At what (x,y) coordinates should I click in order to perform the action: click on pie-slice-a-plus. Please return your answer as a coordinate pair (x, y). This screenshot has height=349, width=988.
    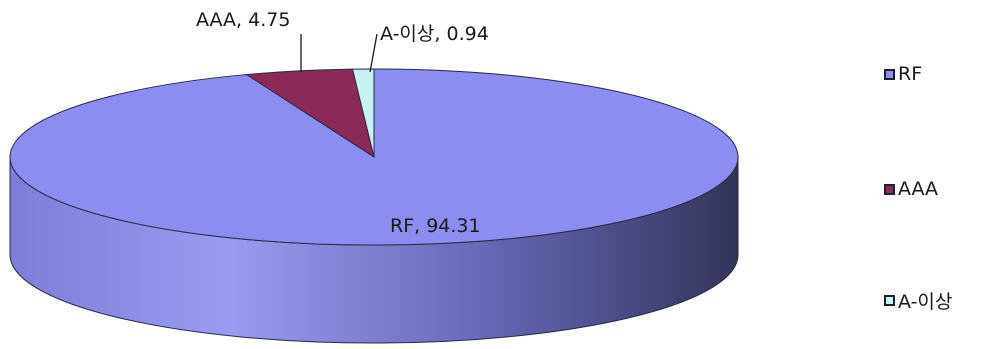
    Looking at the image, I should click on (363, 113).